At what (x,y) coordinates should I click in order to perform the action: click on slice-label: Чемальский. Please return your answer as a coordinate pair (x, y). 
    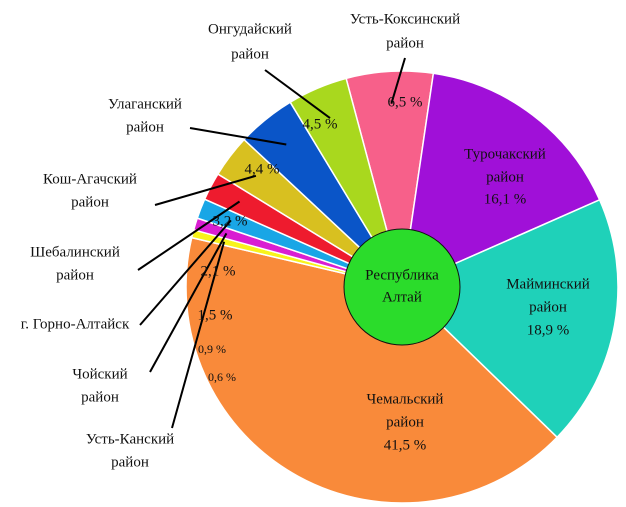
    Looking at the image, I should click on (405, 399).